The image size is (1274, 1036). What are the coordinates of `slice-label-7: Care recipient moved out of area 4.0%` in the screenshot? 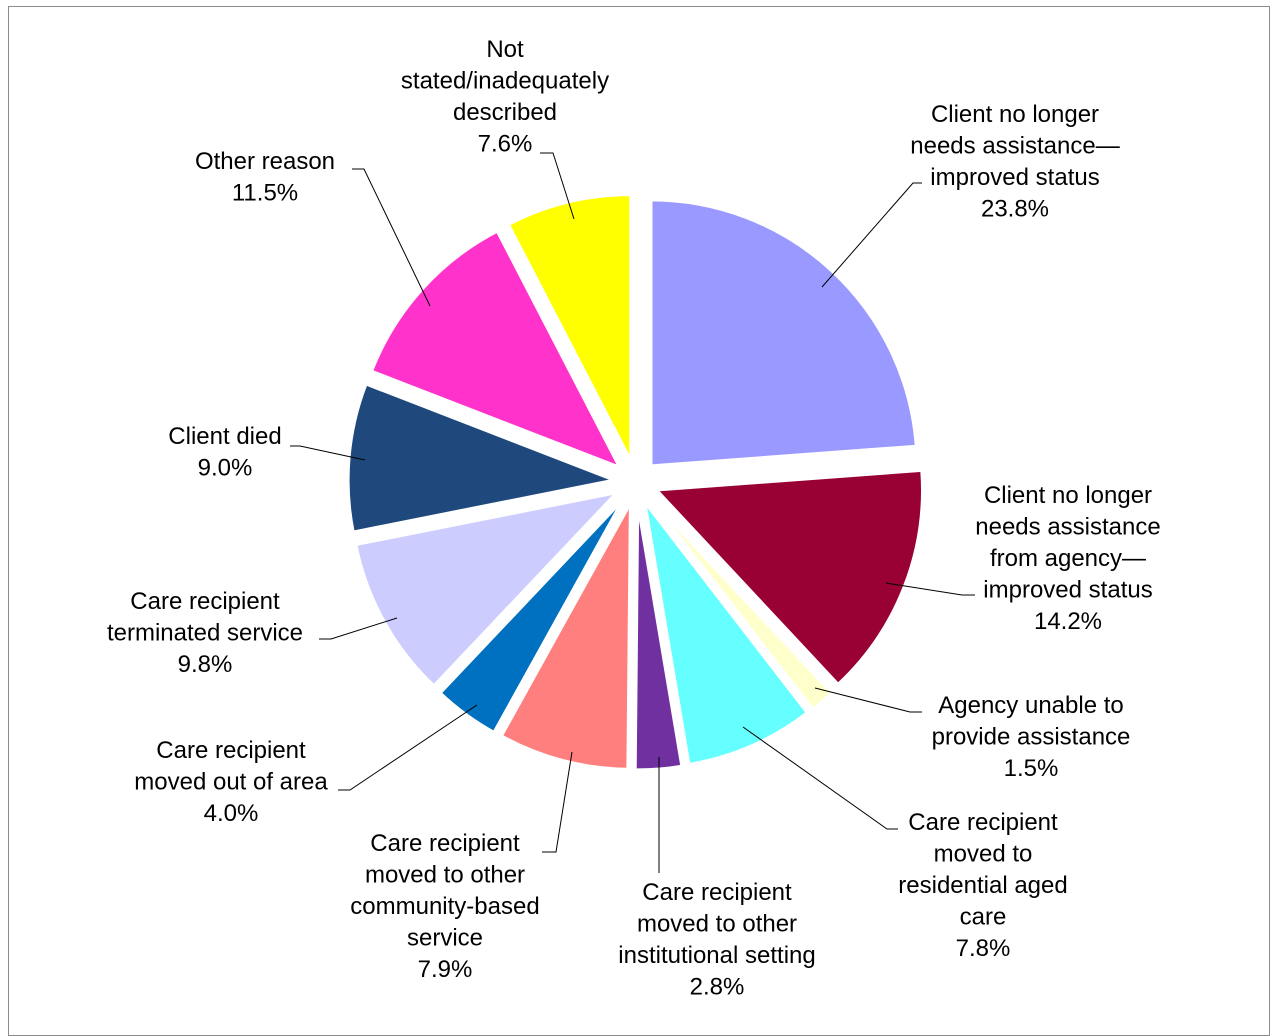 It's located at (231, 782).